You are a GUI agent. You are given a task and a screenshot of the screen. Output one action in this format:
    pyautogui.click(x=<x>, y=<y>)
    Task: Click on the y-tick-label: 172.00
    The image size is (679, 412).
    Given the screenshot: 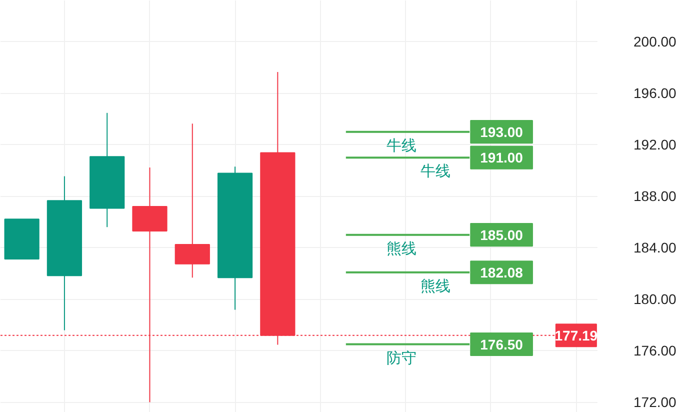 What is the action you would take?
    pyautogui.click(x=655, y=402)
    